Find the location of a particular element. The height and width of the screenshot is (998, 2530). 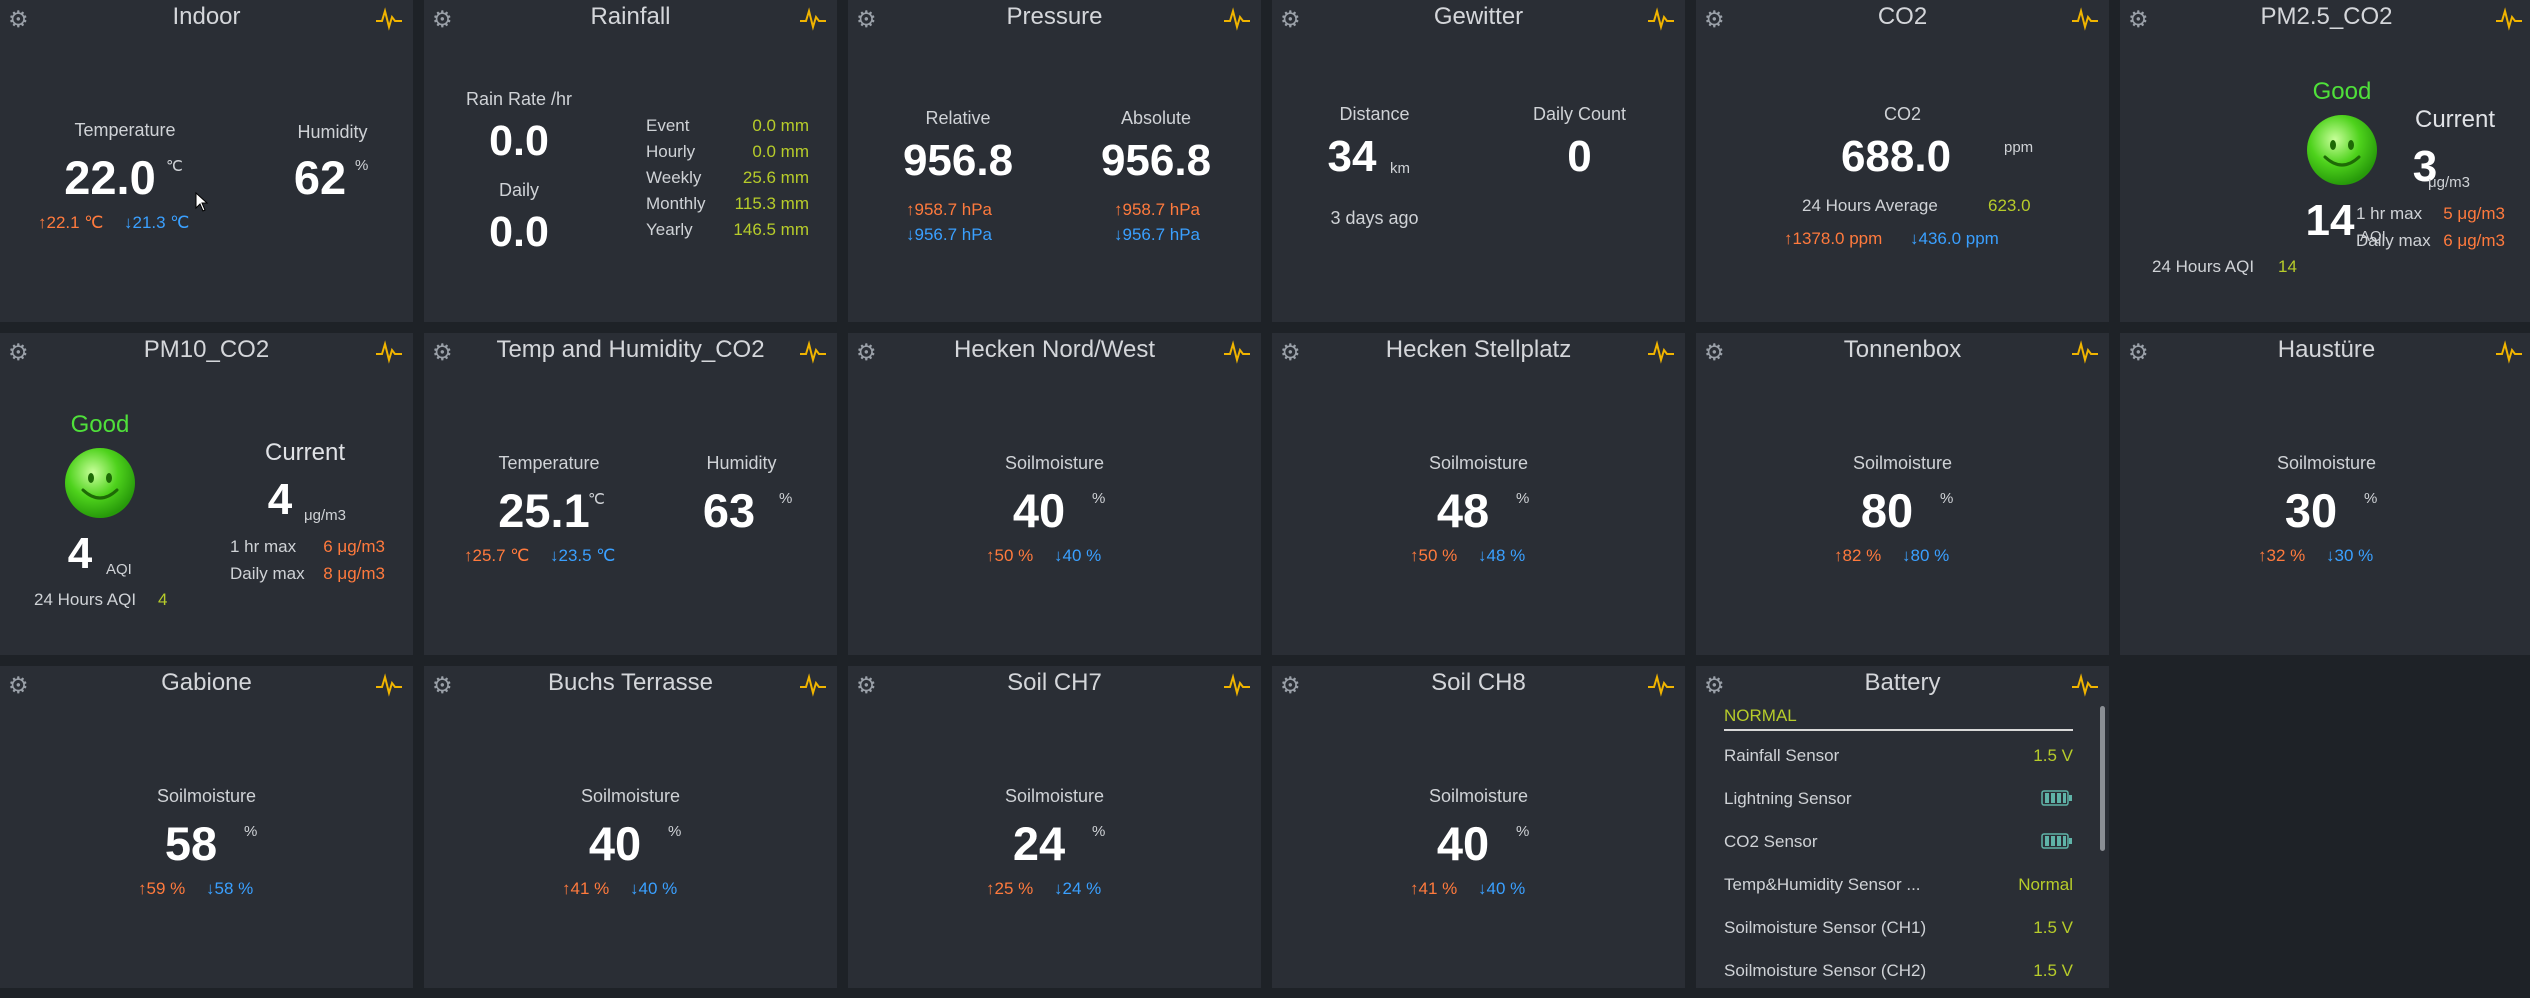

rain-stat-value: 0.0 mm is located at coordinates (780, 151).